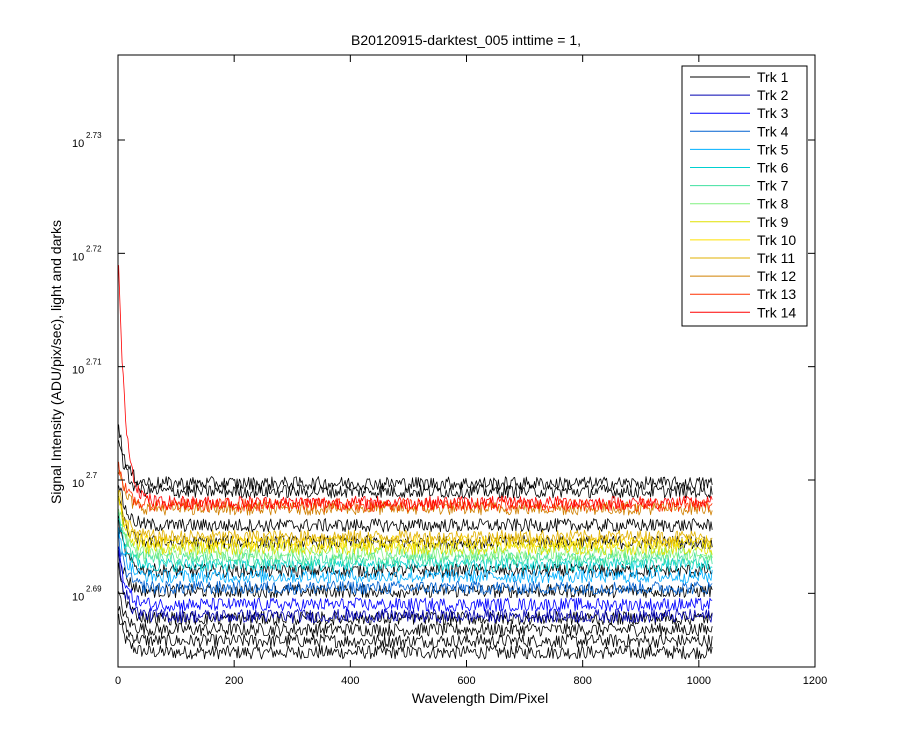 This screenshot has height=750, width=900. What do you see at coordinates (815, 681) in the screenshot?
I see `x-tick-label: 1200` at bounding box center [815, 681].